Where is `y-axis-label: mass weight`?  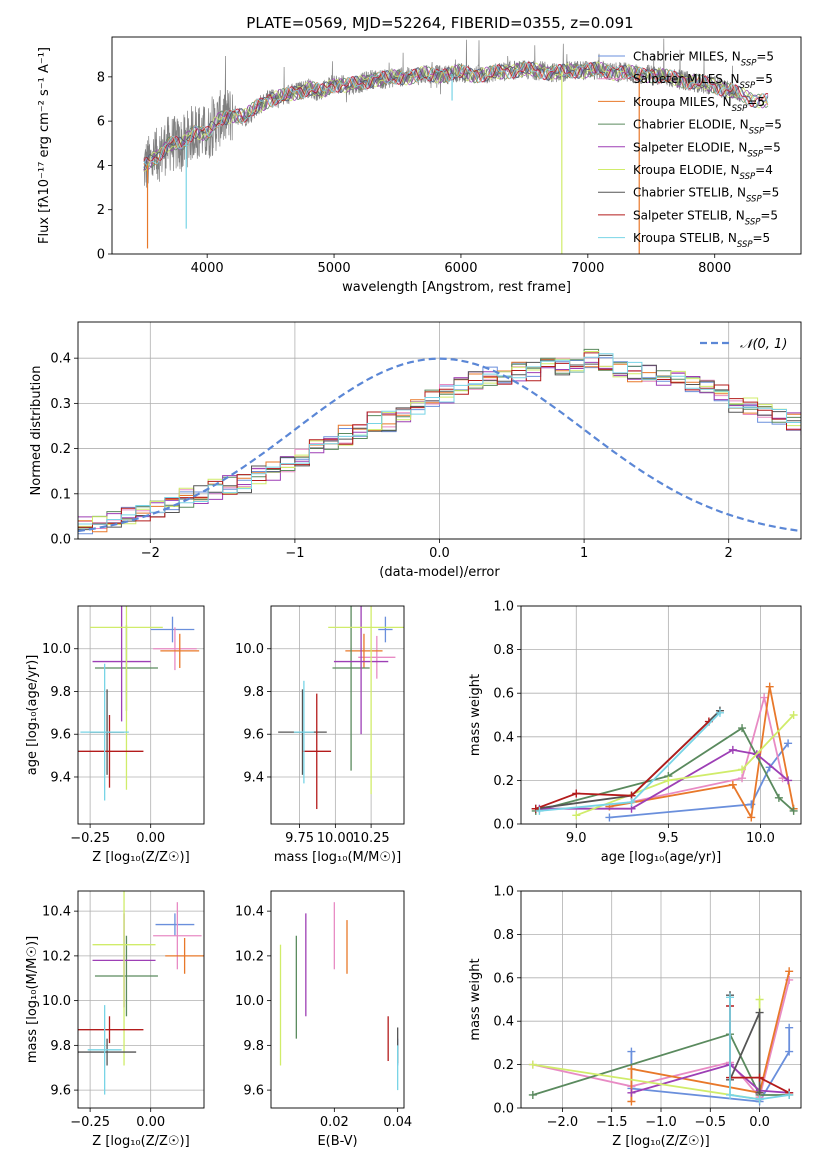 y-axis-label: mass weight is located at coordinates (475, 715).